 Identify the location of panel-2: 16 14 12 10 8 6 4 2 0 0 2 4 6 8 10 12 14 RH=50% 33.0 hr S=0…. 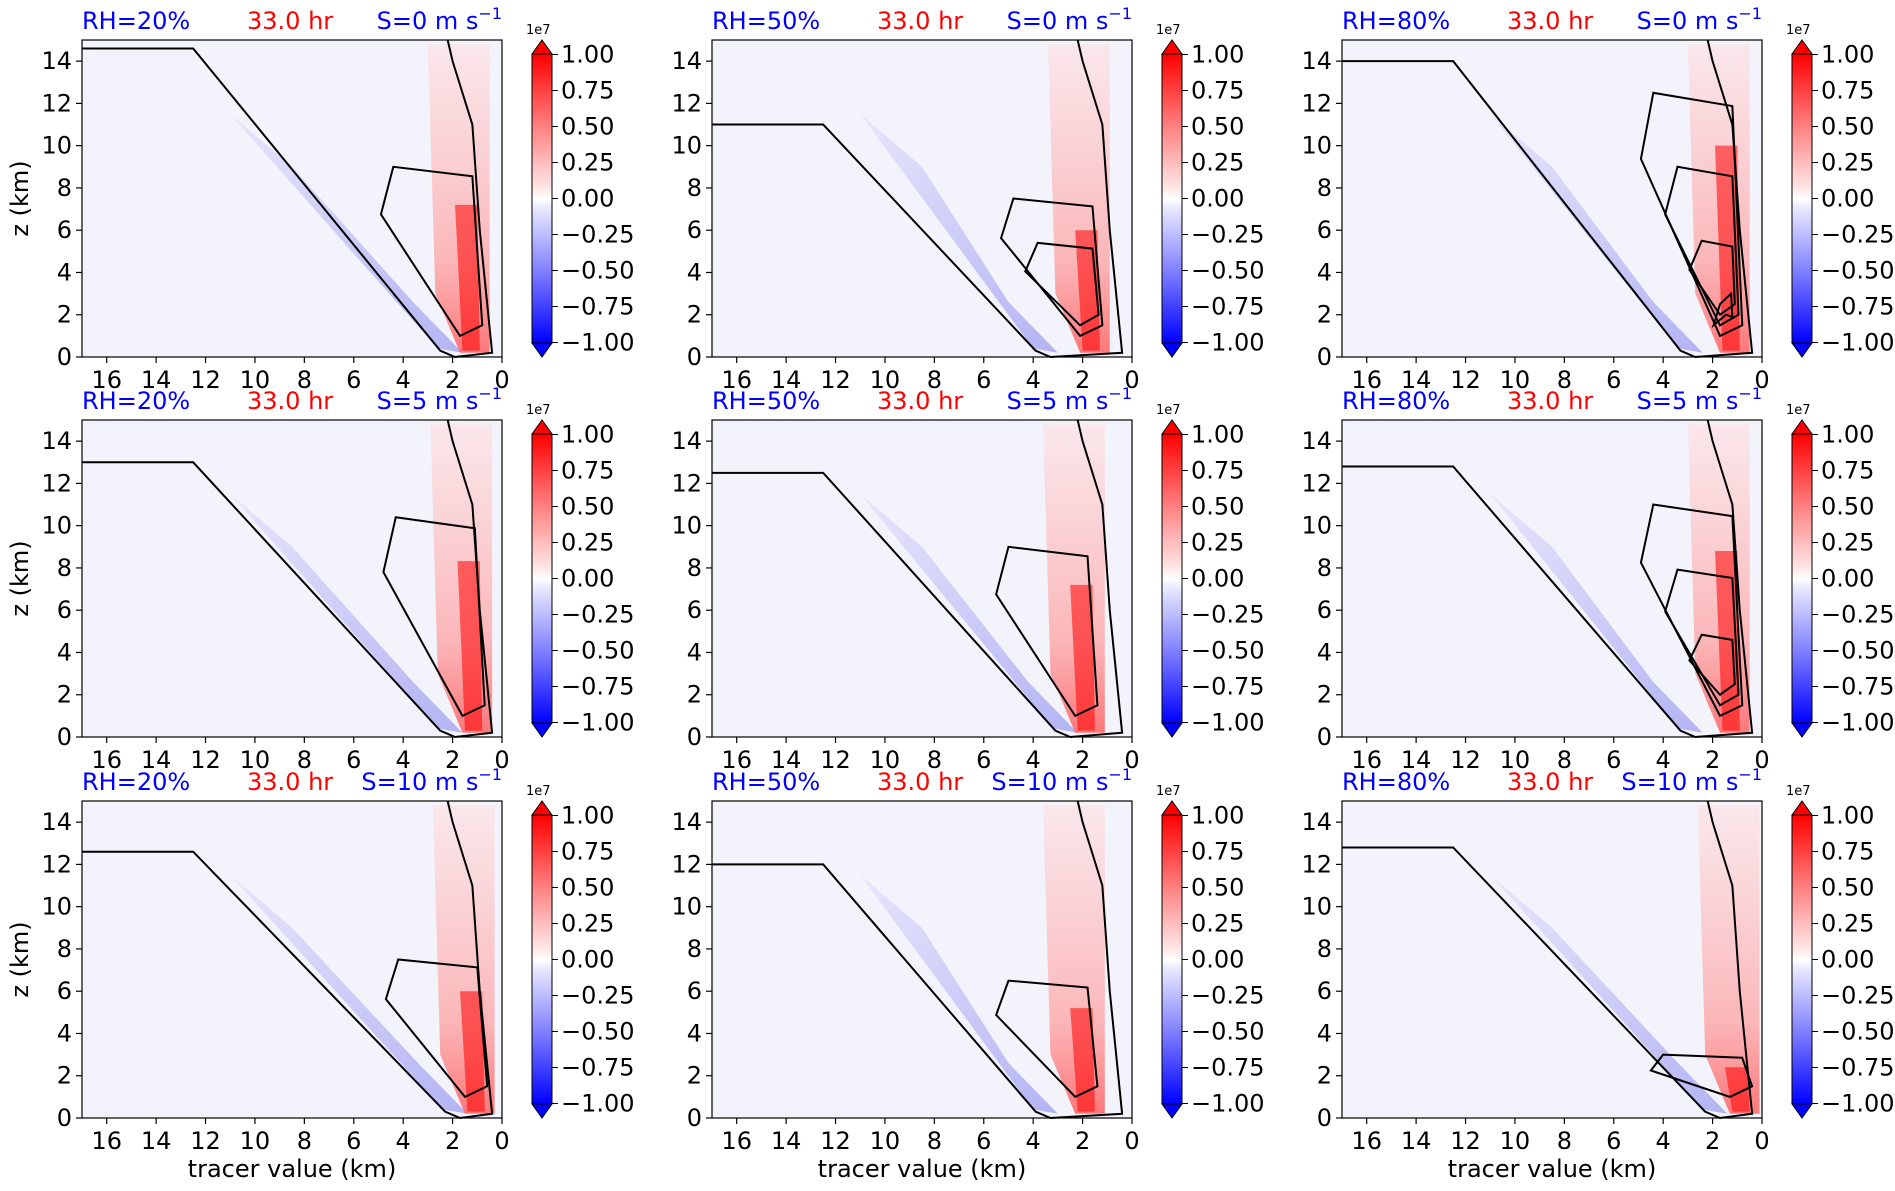
(967, 199).